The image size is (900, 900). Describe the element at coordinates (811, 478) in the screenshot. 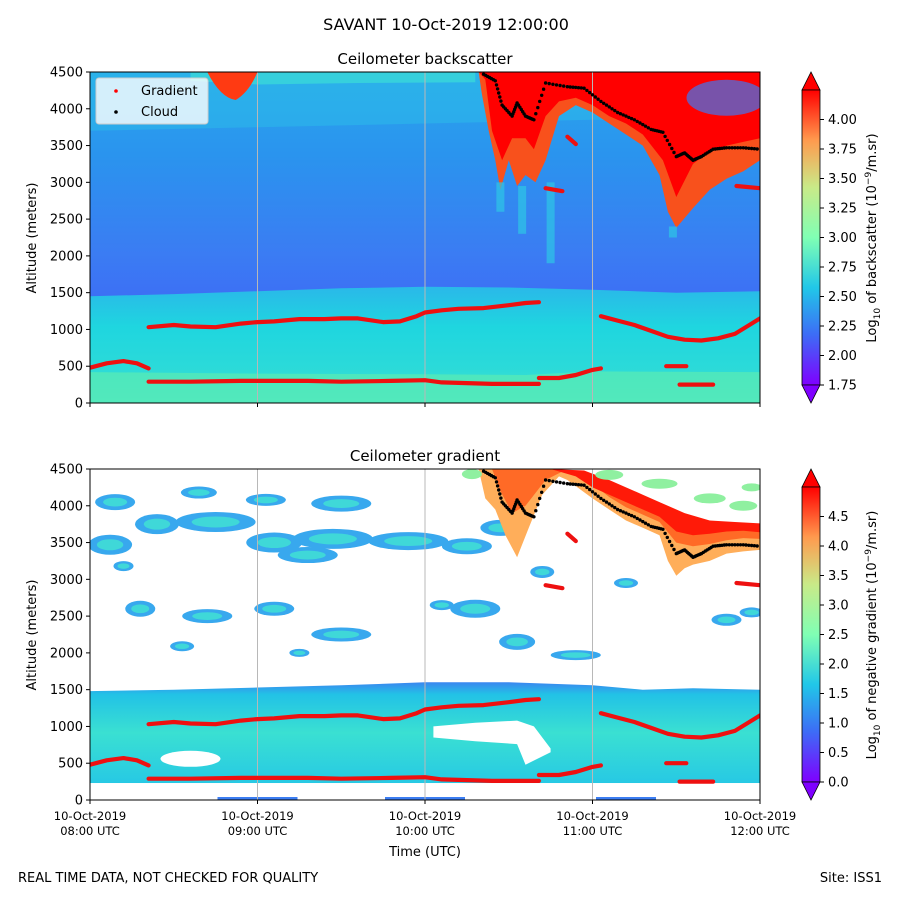

I see `colorbar2-extend-top` at that location.